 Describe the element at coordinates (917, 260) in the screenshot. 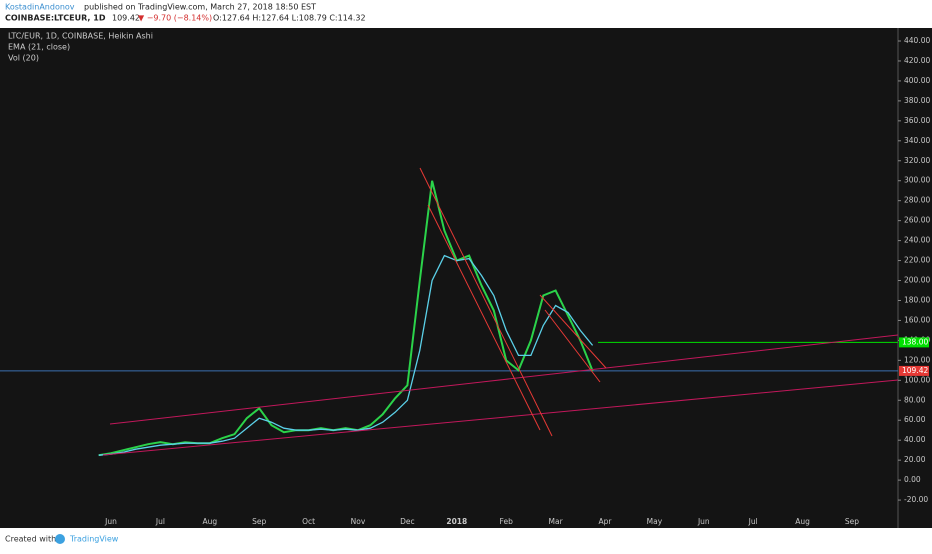

I see `y-tick-label: 220.00` at that location.